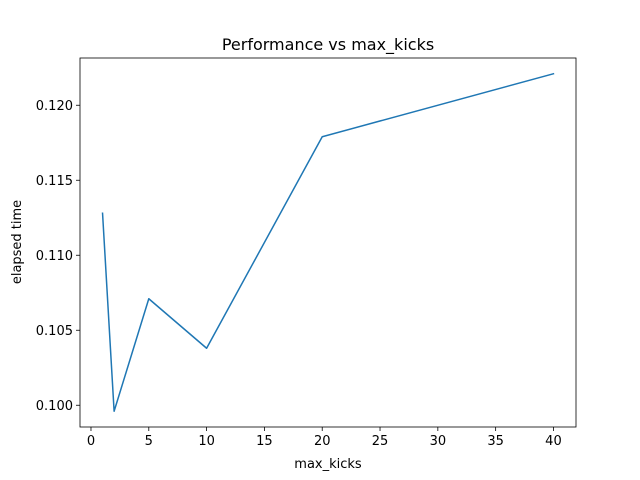  I want to click on x-tick-label: 10, so click(206, 441).